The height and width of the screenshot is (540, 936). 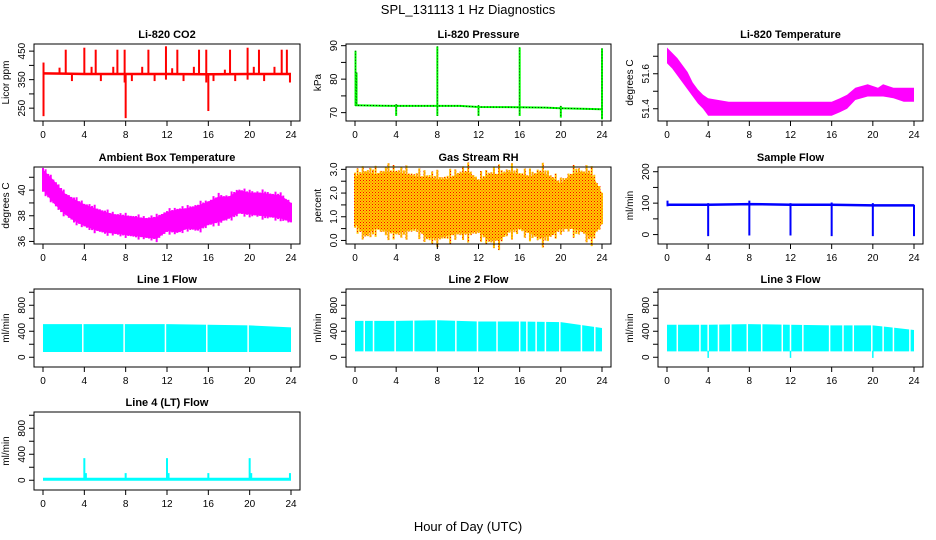 I want to click on panel-title: Line 4 (LT) Flow, so click(x=167, y=403).